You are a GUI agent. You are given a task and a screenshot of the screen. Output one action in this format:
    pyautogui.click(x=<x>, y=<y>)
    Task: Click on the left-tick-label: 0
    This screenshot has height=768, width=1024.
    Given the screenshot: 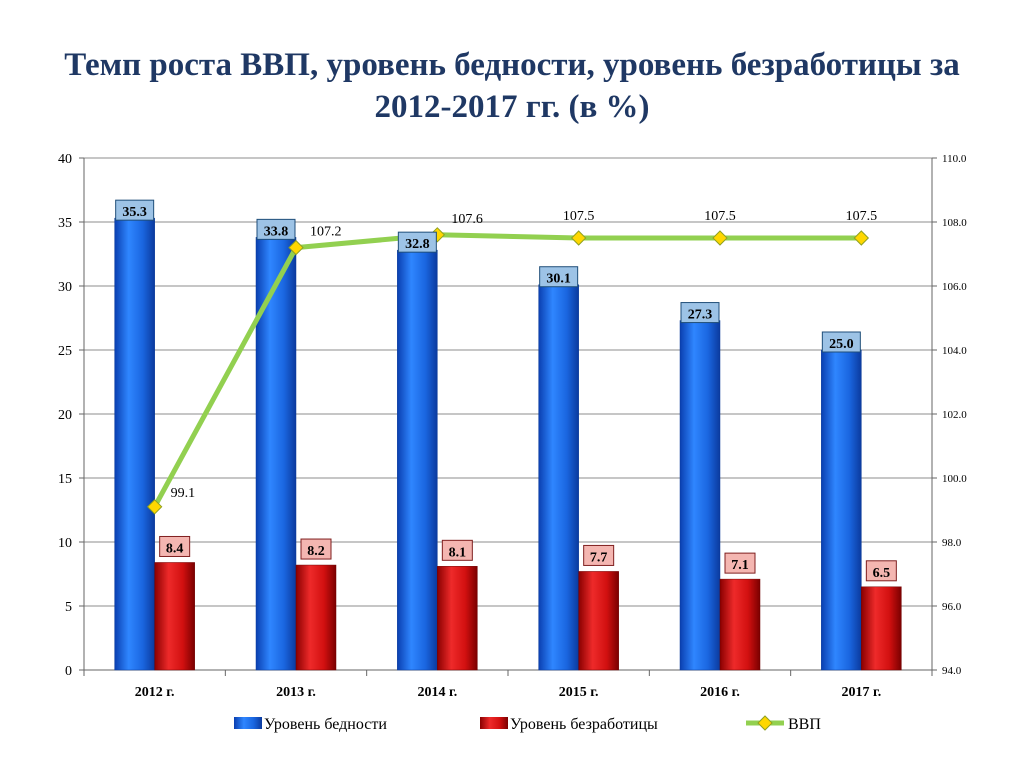 What is the action you would take?
    pyautogui.click(x=68, y=671)
    